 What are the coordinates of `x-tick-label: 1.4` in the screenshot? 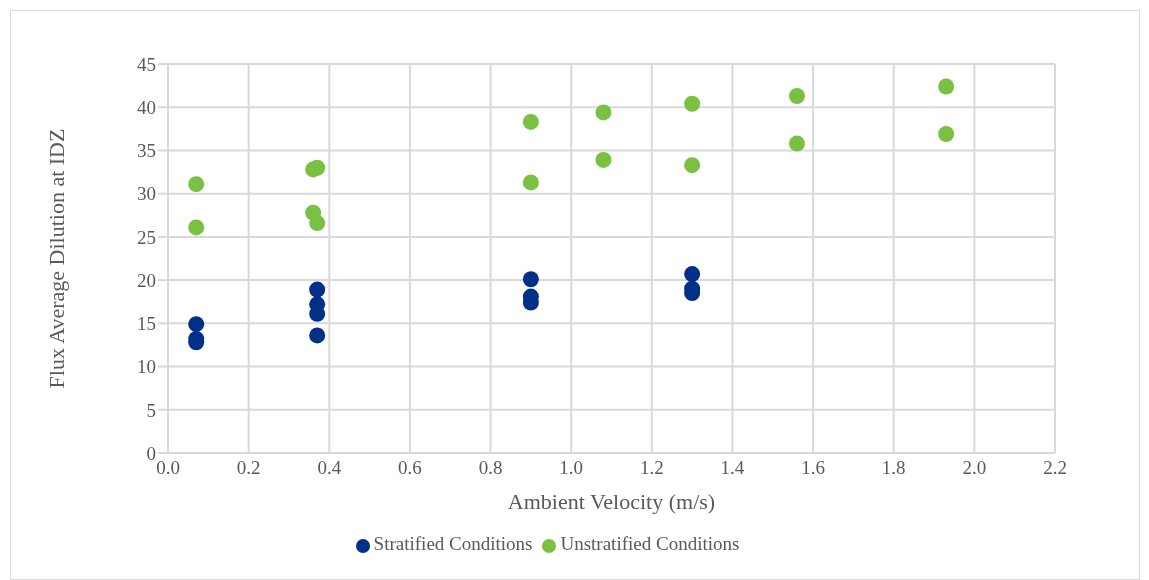 It's located at (732, 468).